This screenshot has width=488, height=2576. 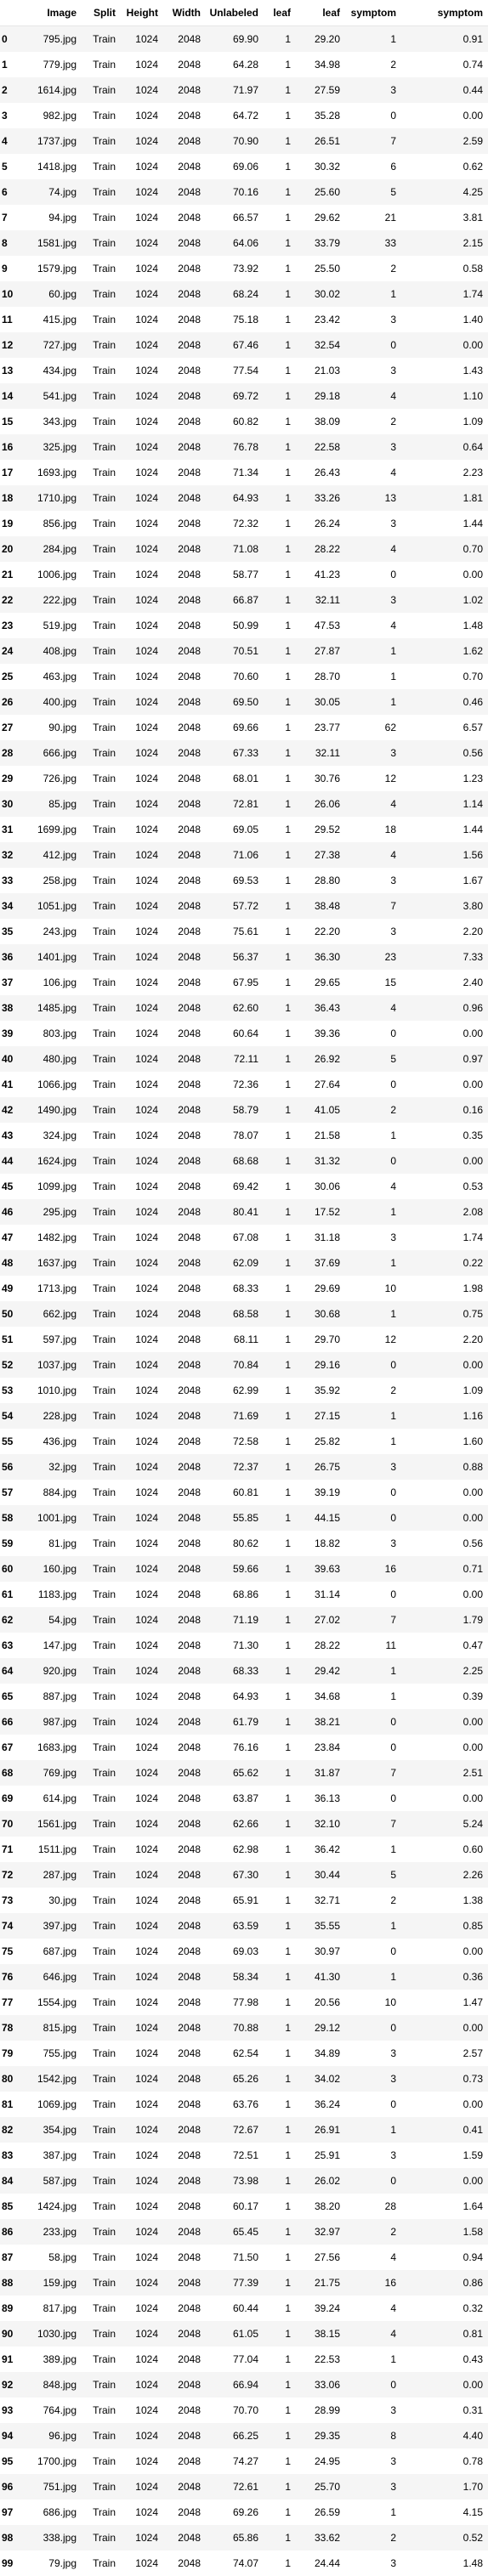 What do you see at coordinates (445, 1212) in the screenshot?
I see `symptom-percent-cell: 2.08` at bounding box center [445, 1212].